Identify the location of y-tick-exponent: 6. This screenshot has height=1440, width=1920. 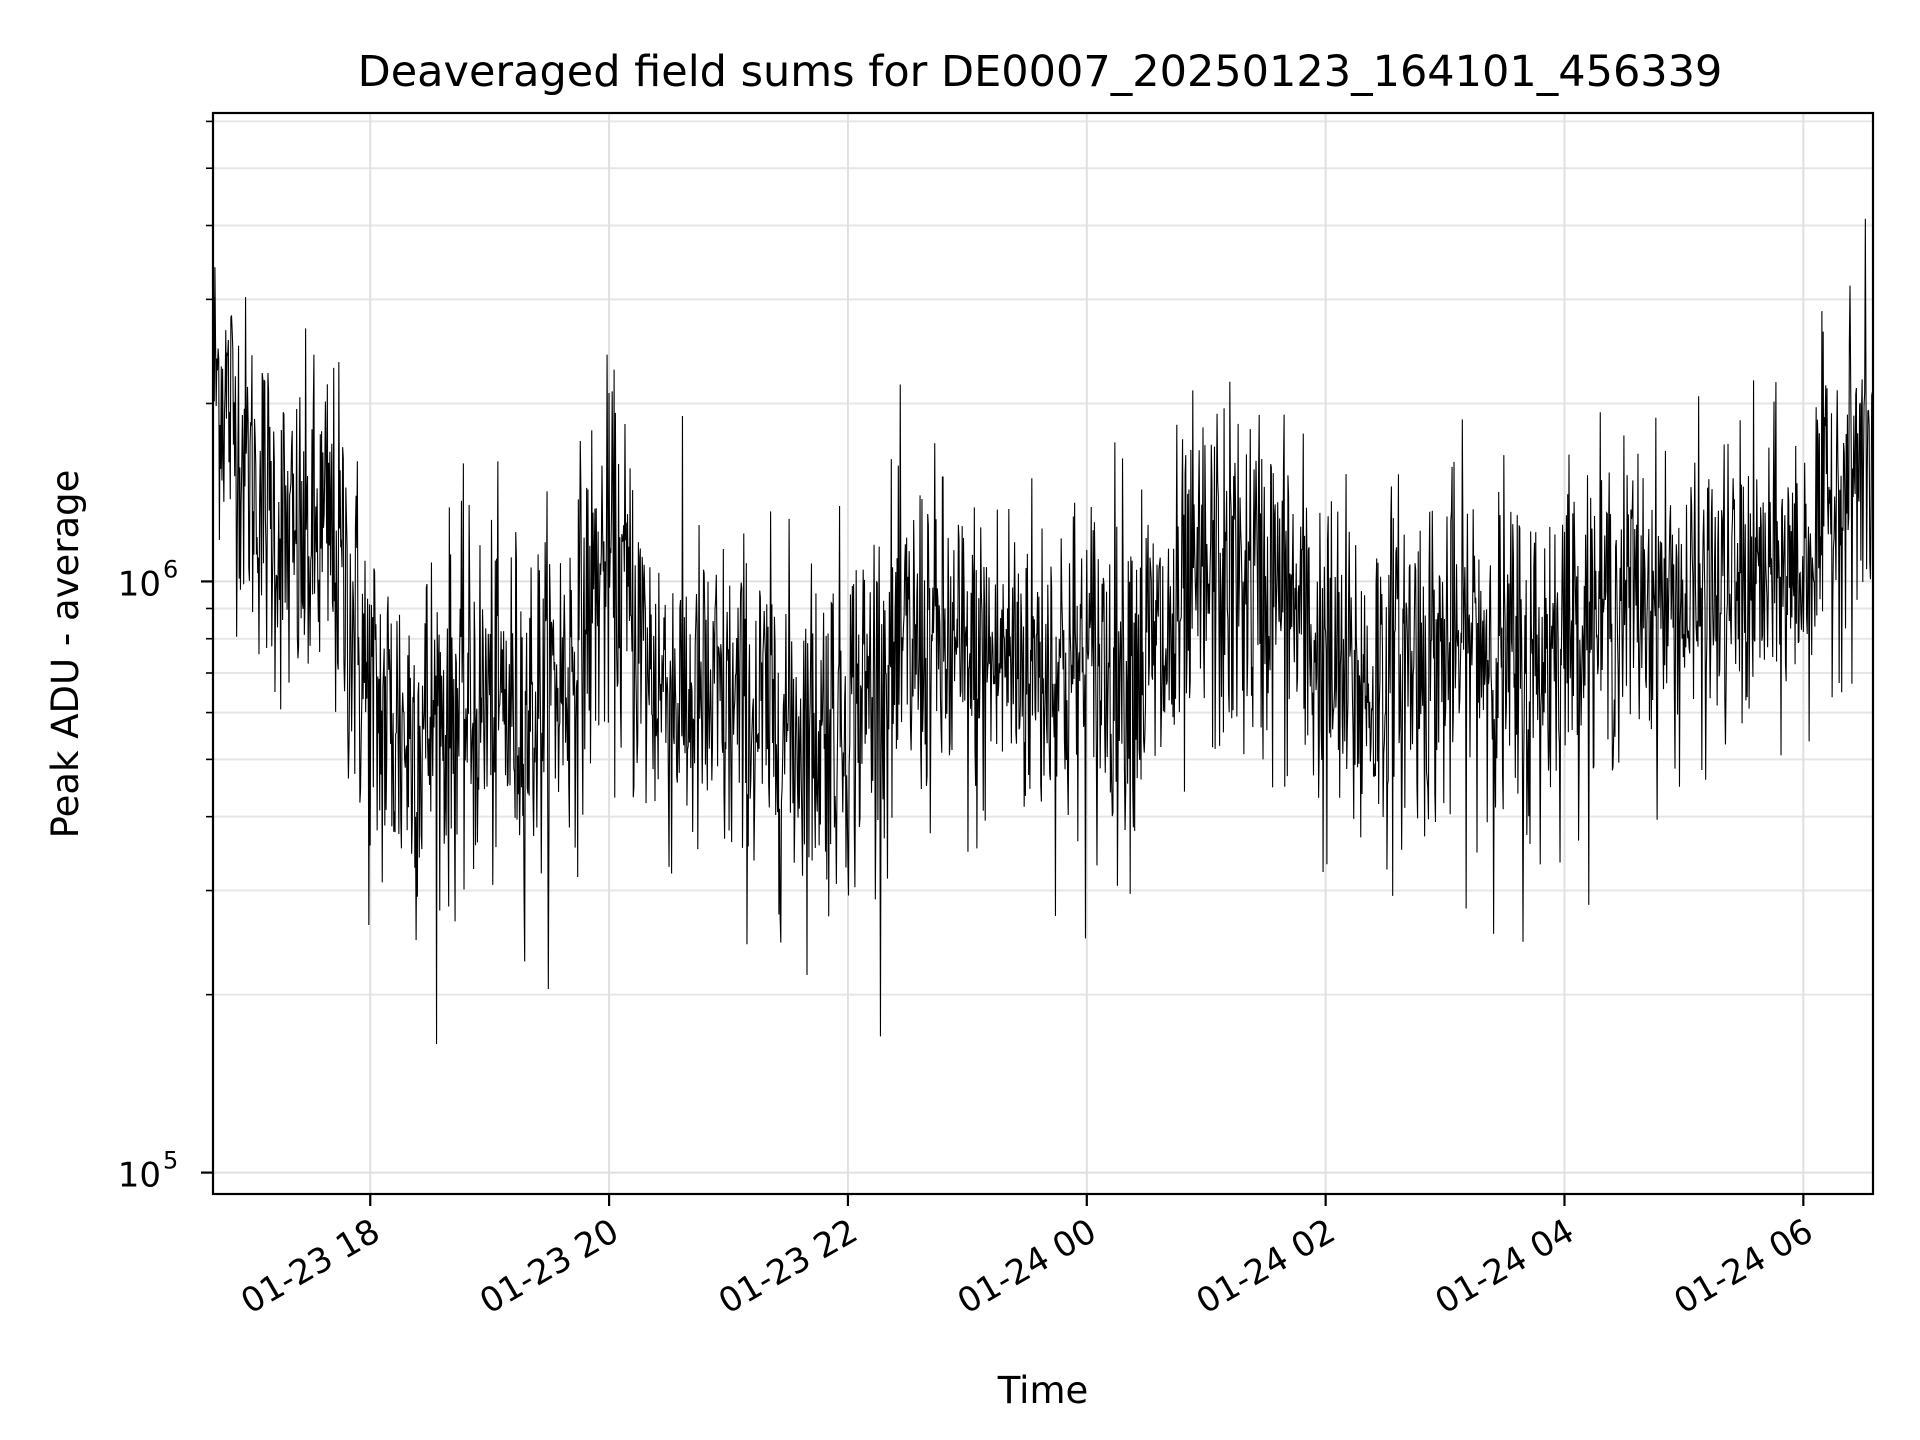
(170, 569).